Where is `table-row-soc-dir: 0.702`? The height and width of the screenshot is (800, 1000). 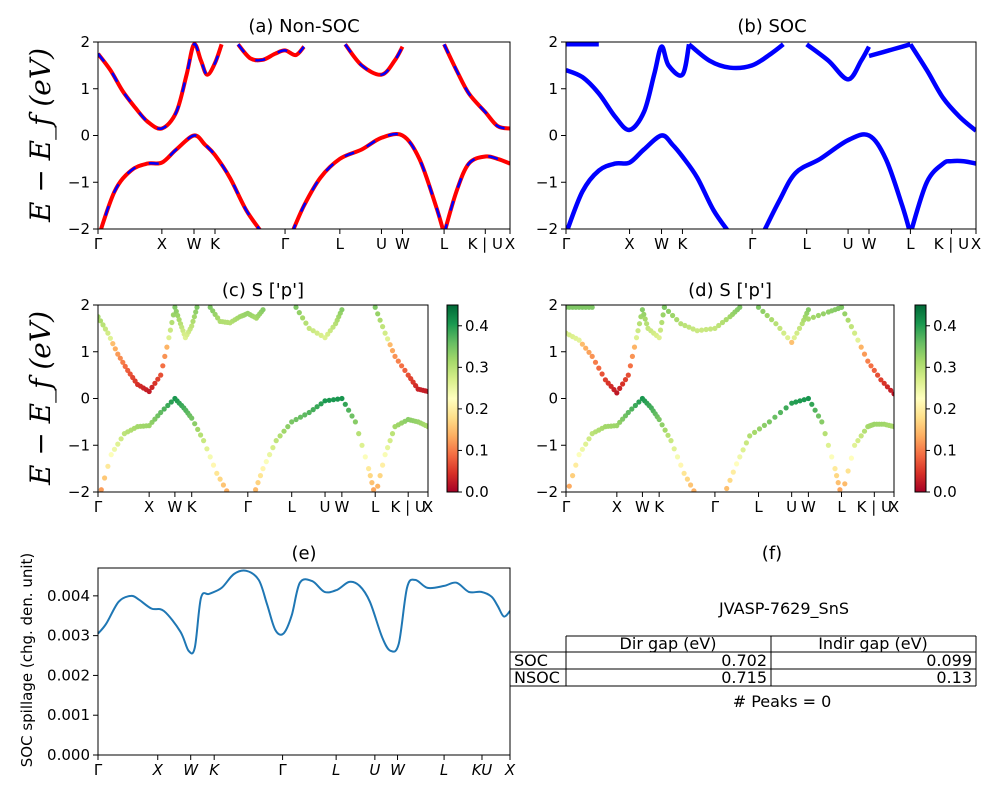
table-row-soc-dir: 0.702 is located at coordinates (744, 660).